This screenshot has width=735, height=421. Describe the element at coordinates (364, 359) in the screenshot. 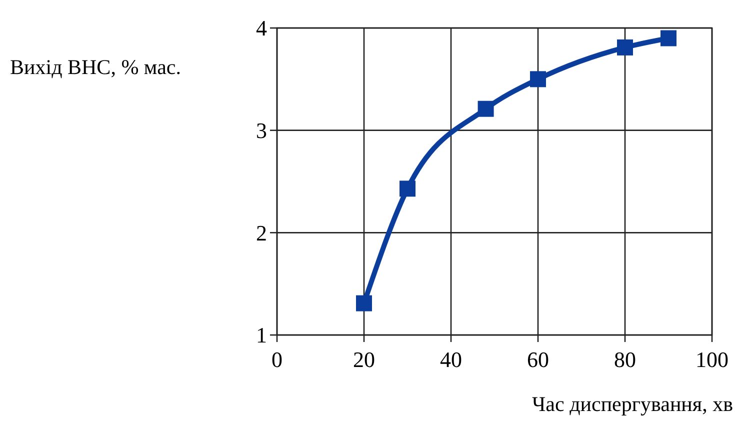

I see `x-tick-label: 20` at that location.